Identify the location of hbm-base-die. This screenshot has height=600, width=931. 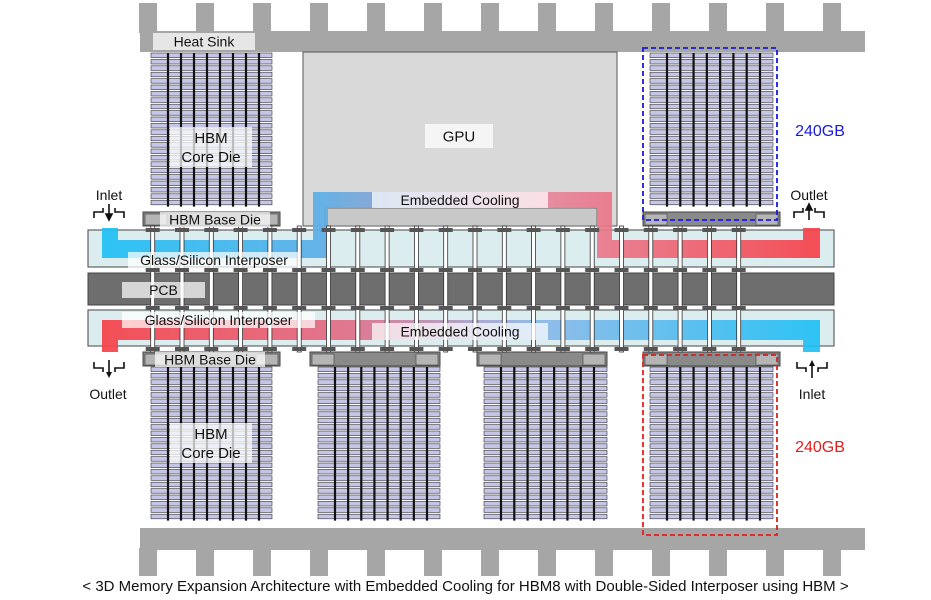
(711, 219).